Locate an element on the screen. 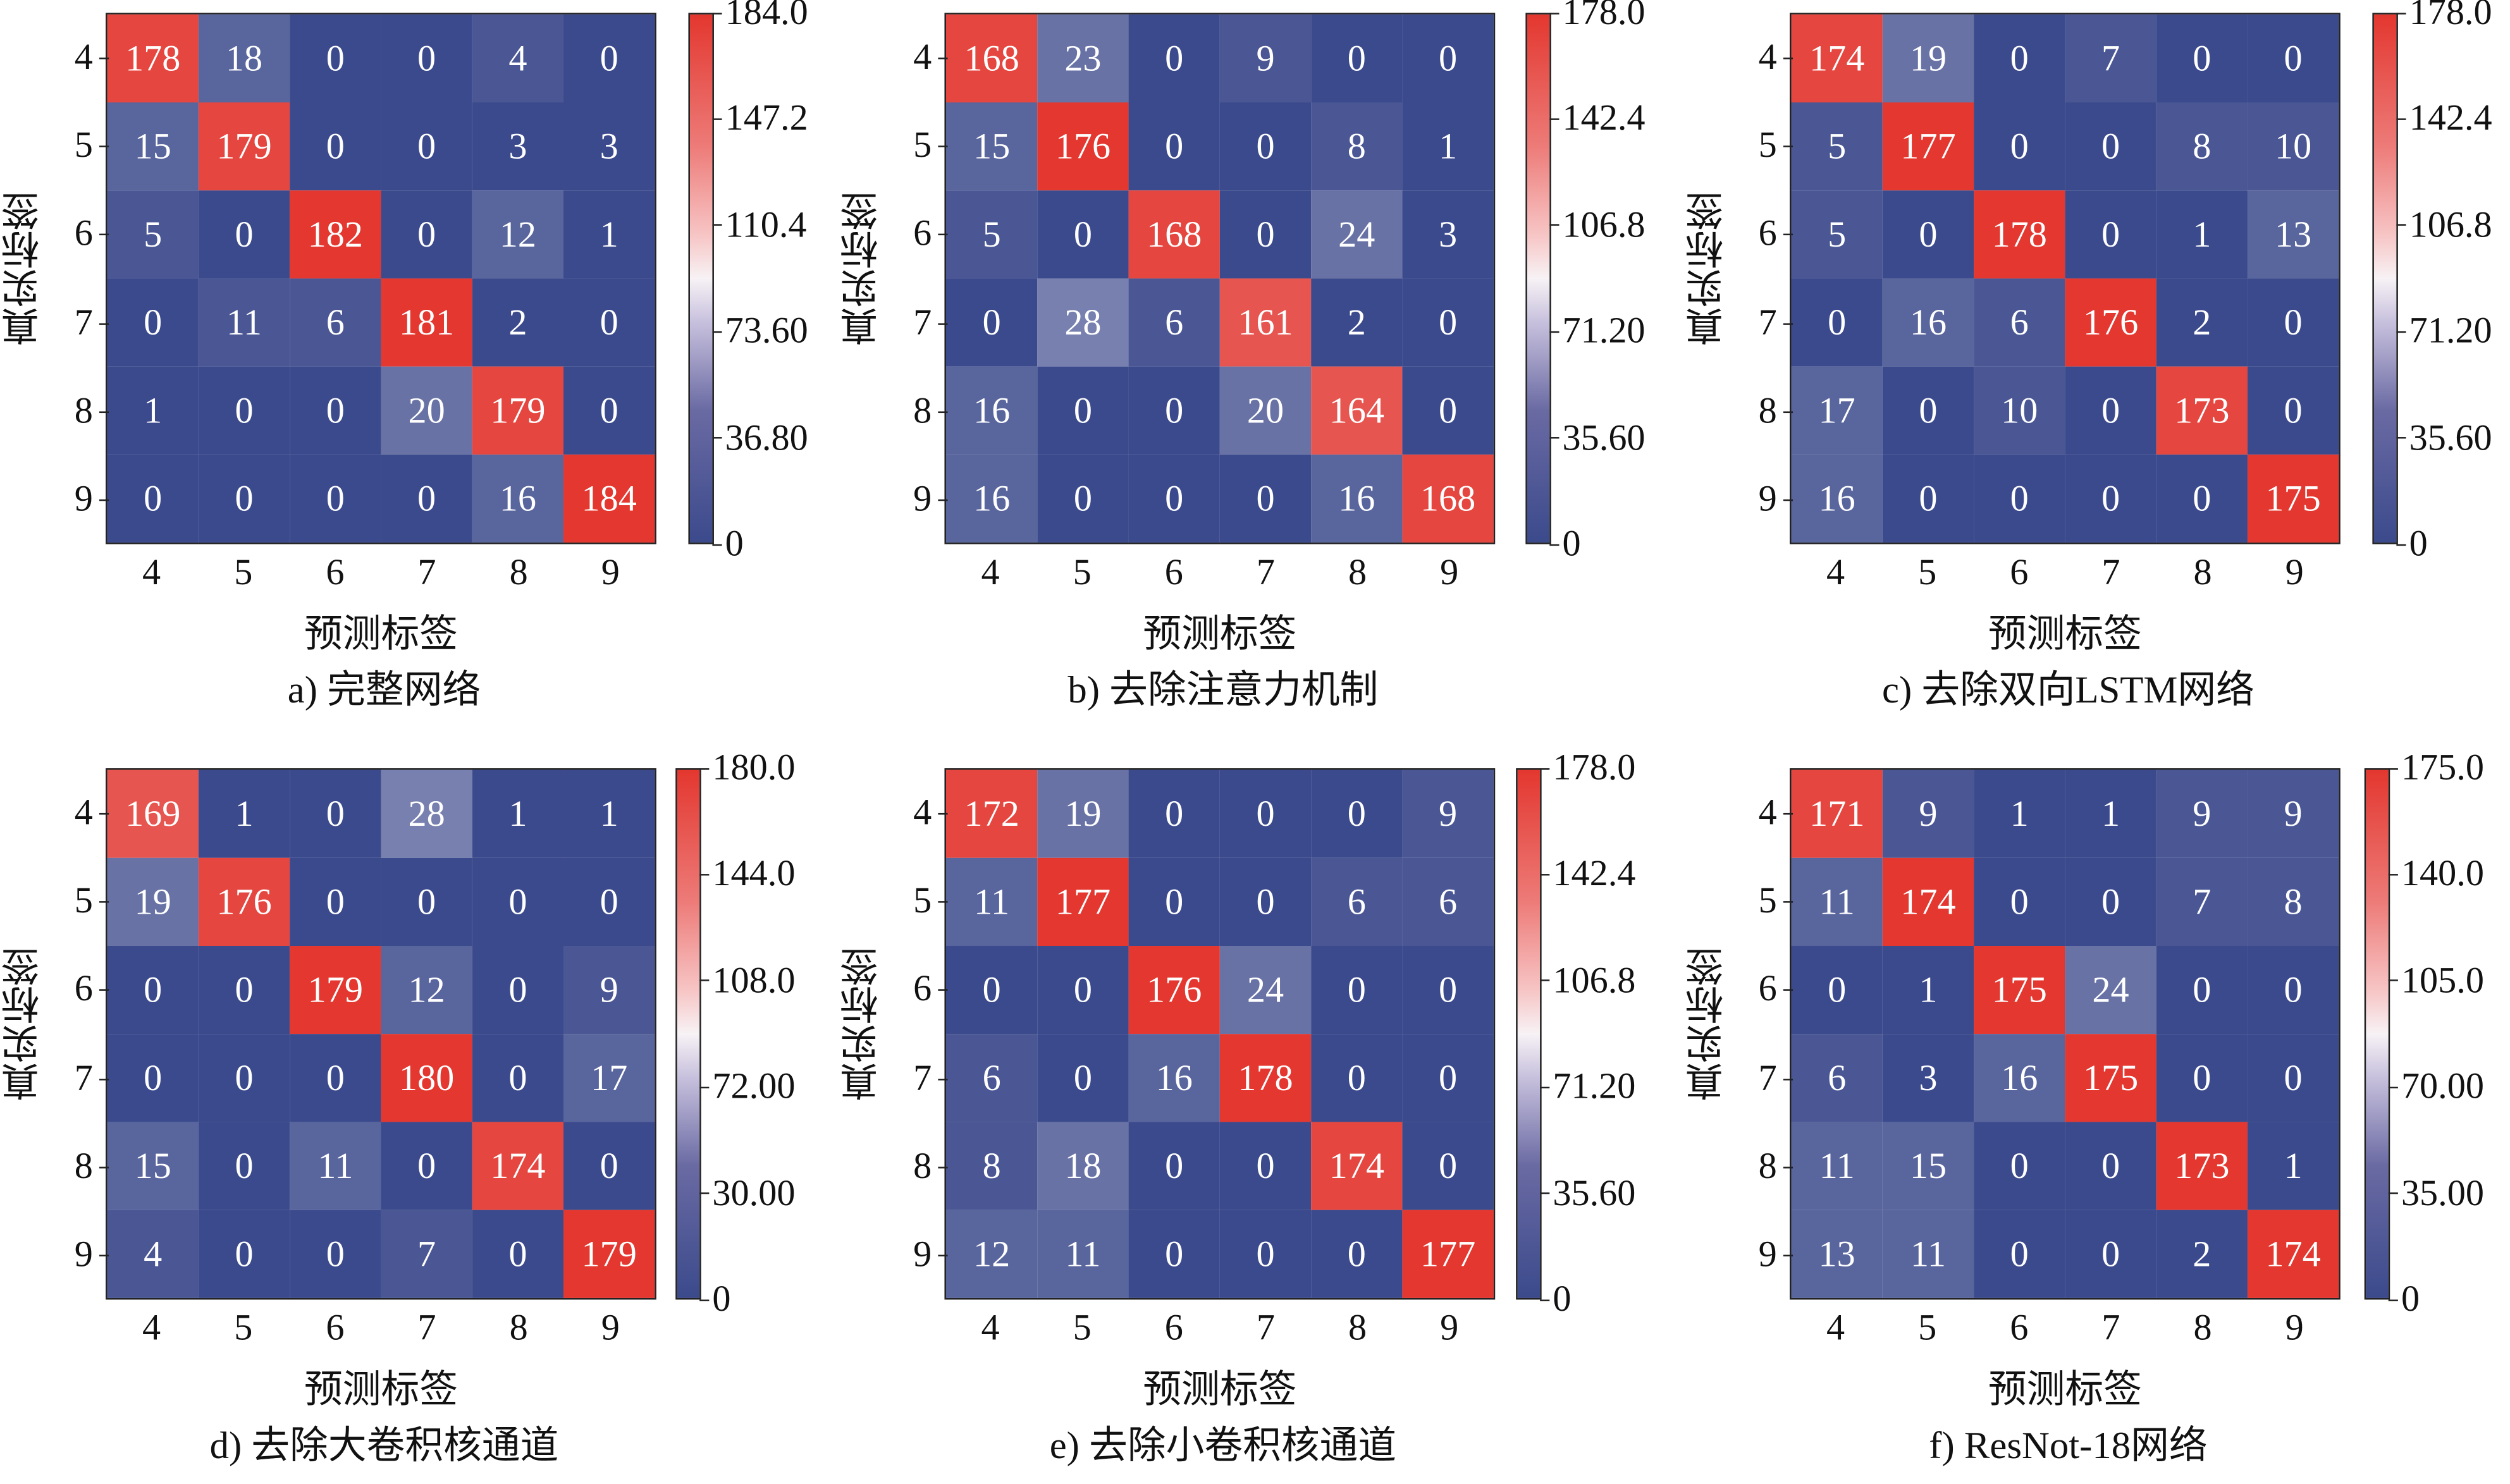 This screenshot has height=1484, width=2510. heatmap-cell: 172 is located at coordinates (991, 814).